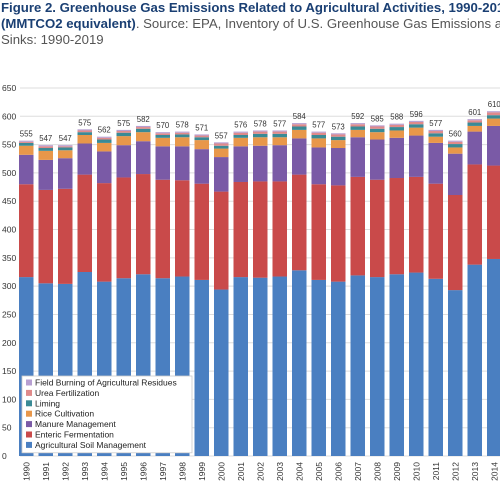 Image resolution: width=500 pixels, height=500 pixels. What do you see at coordinates (64, 414) in the screenshot?
I see `legend-entry: Rice Cultivation` at bounding box center [64, 414].